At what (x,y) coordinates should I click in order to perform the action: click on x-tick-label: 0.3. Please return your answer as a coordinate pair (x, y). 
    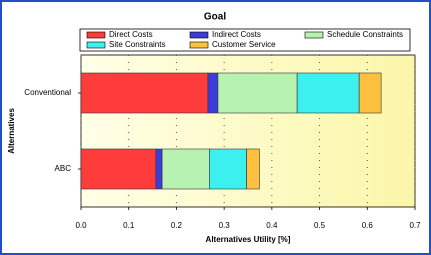
    Looking at the image, I should click on (225, 225).